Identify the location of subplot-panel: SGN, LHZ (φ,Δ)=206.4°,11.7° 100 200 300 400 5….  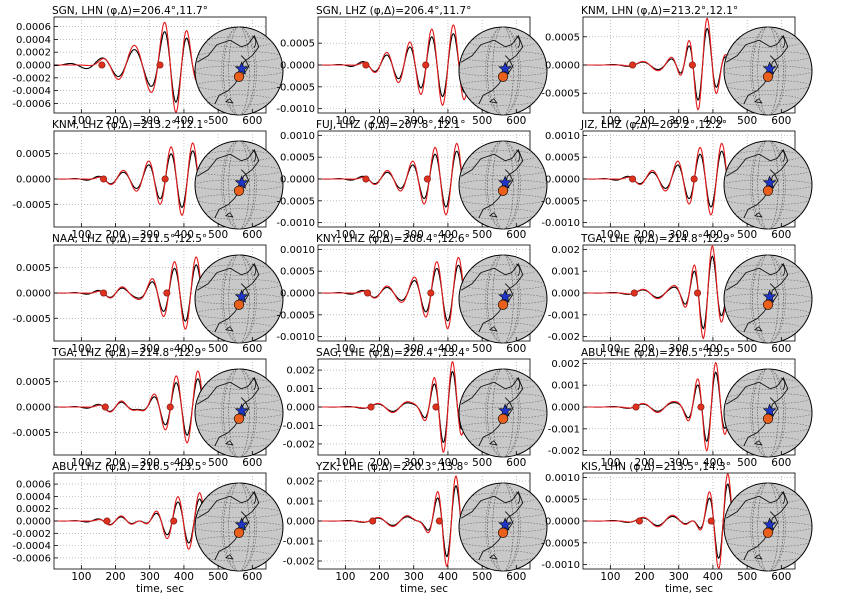
(412, 66).